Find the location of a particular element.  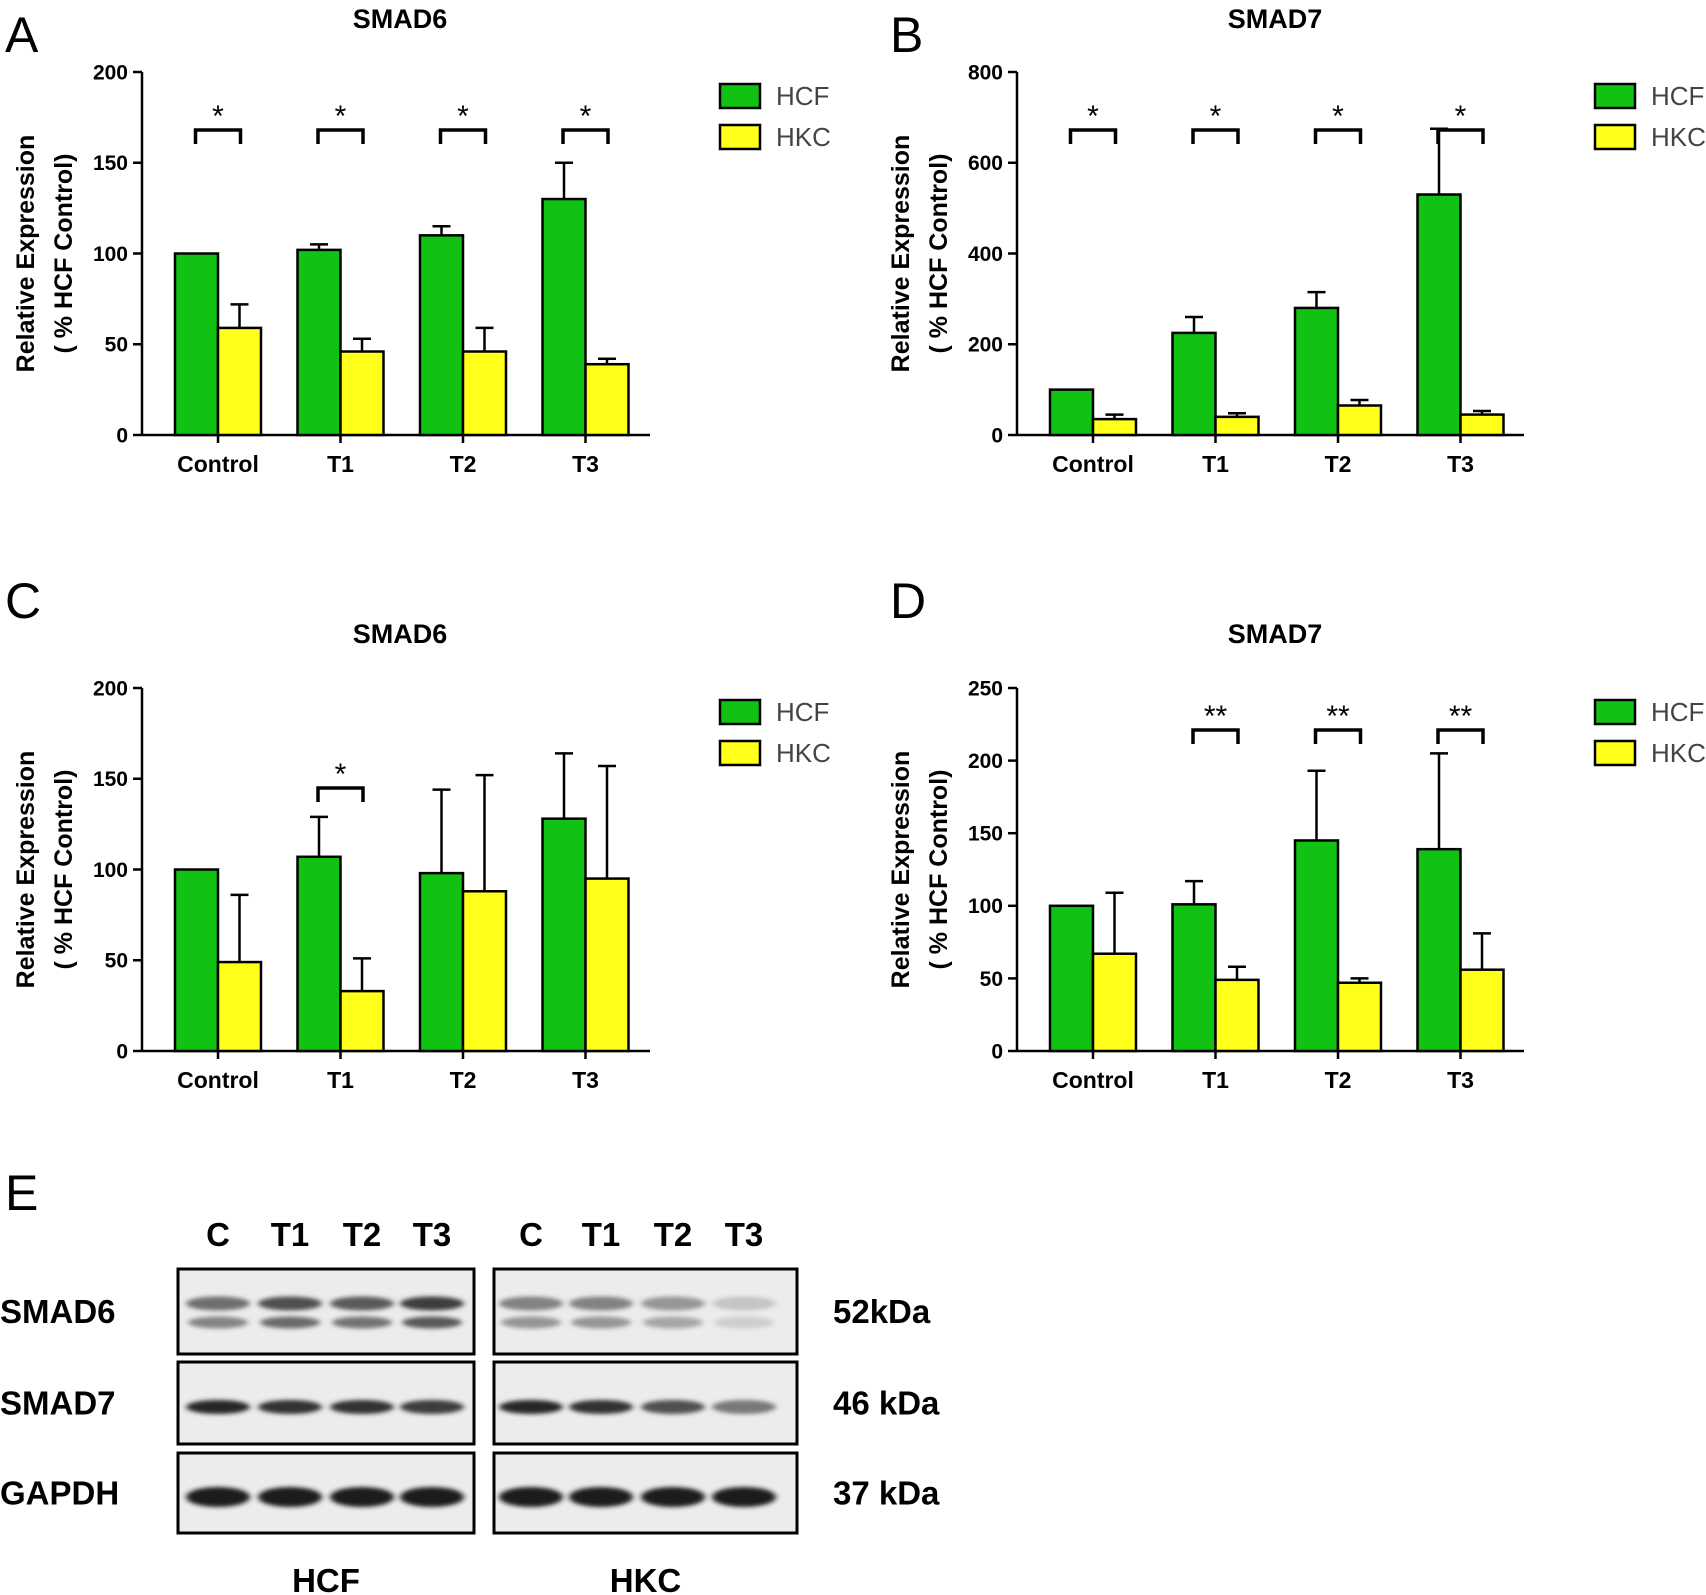

x-tick-label: Control is located at coordinates (218, 464).